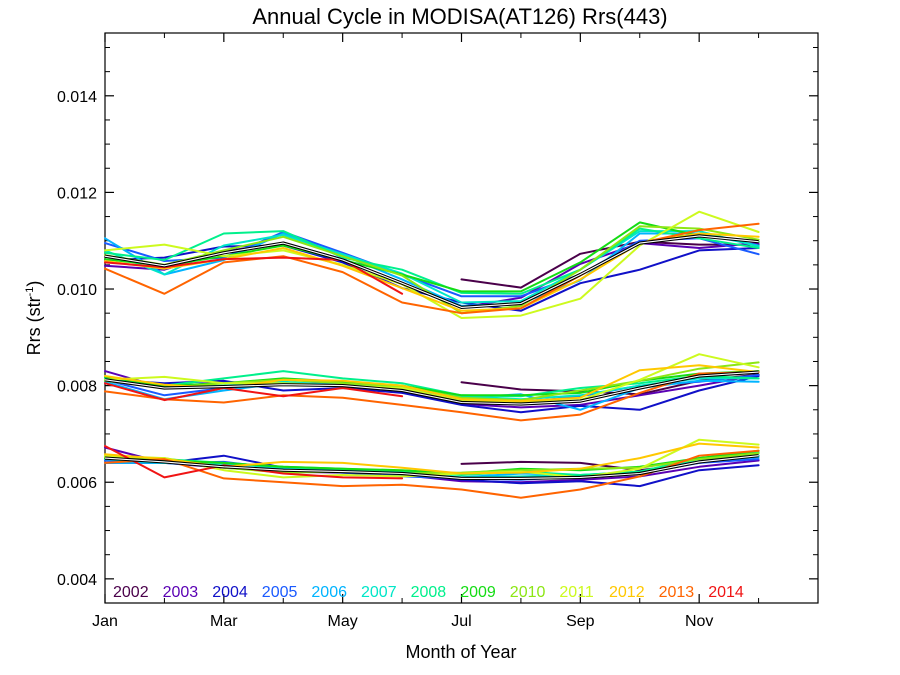  Describe the element at coordinates (580, 621) in the screenshot. I see `x-tick-label: Sep` at that location.